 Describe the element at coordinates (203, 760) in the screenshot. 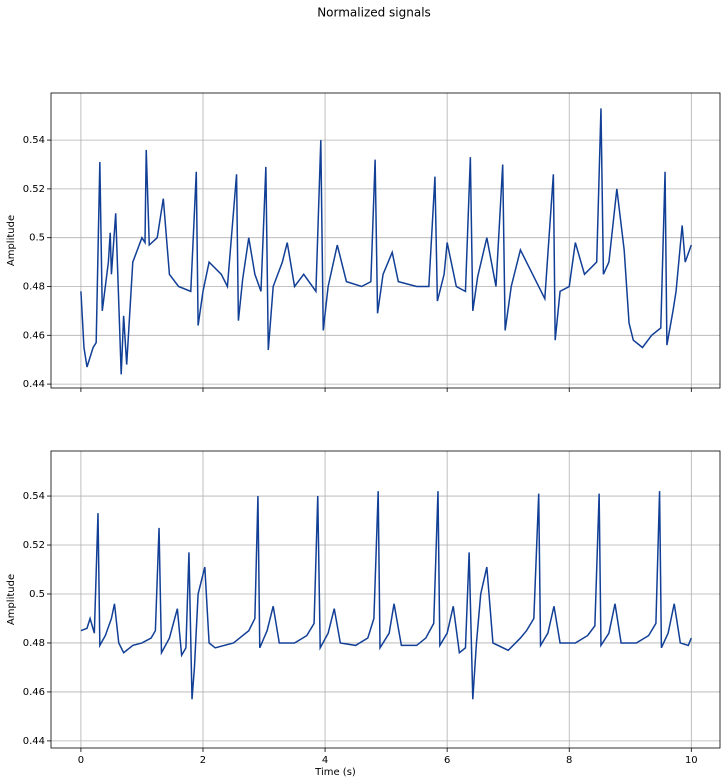

I see `x-tick-label: 2` at that location.